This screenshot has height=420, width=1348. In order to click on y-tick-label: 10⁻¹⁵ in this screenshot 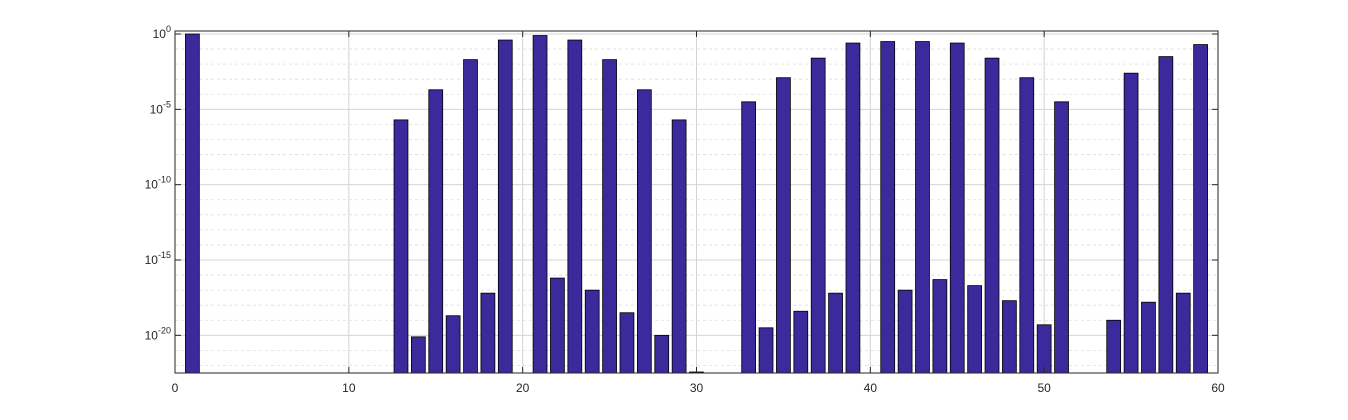, I will do `click(158, 258)`.